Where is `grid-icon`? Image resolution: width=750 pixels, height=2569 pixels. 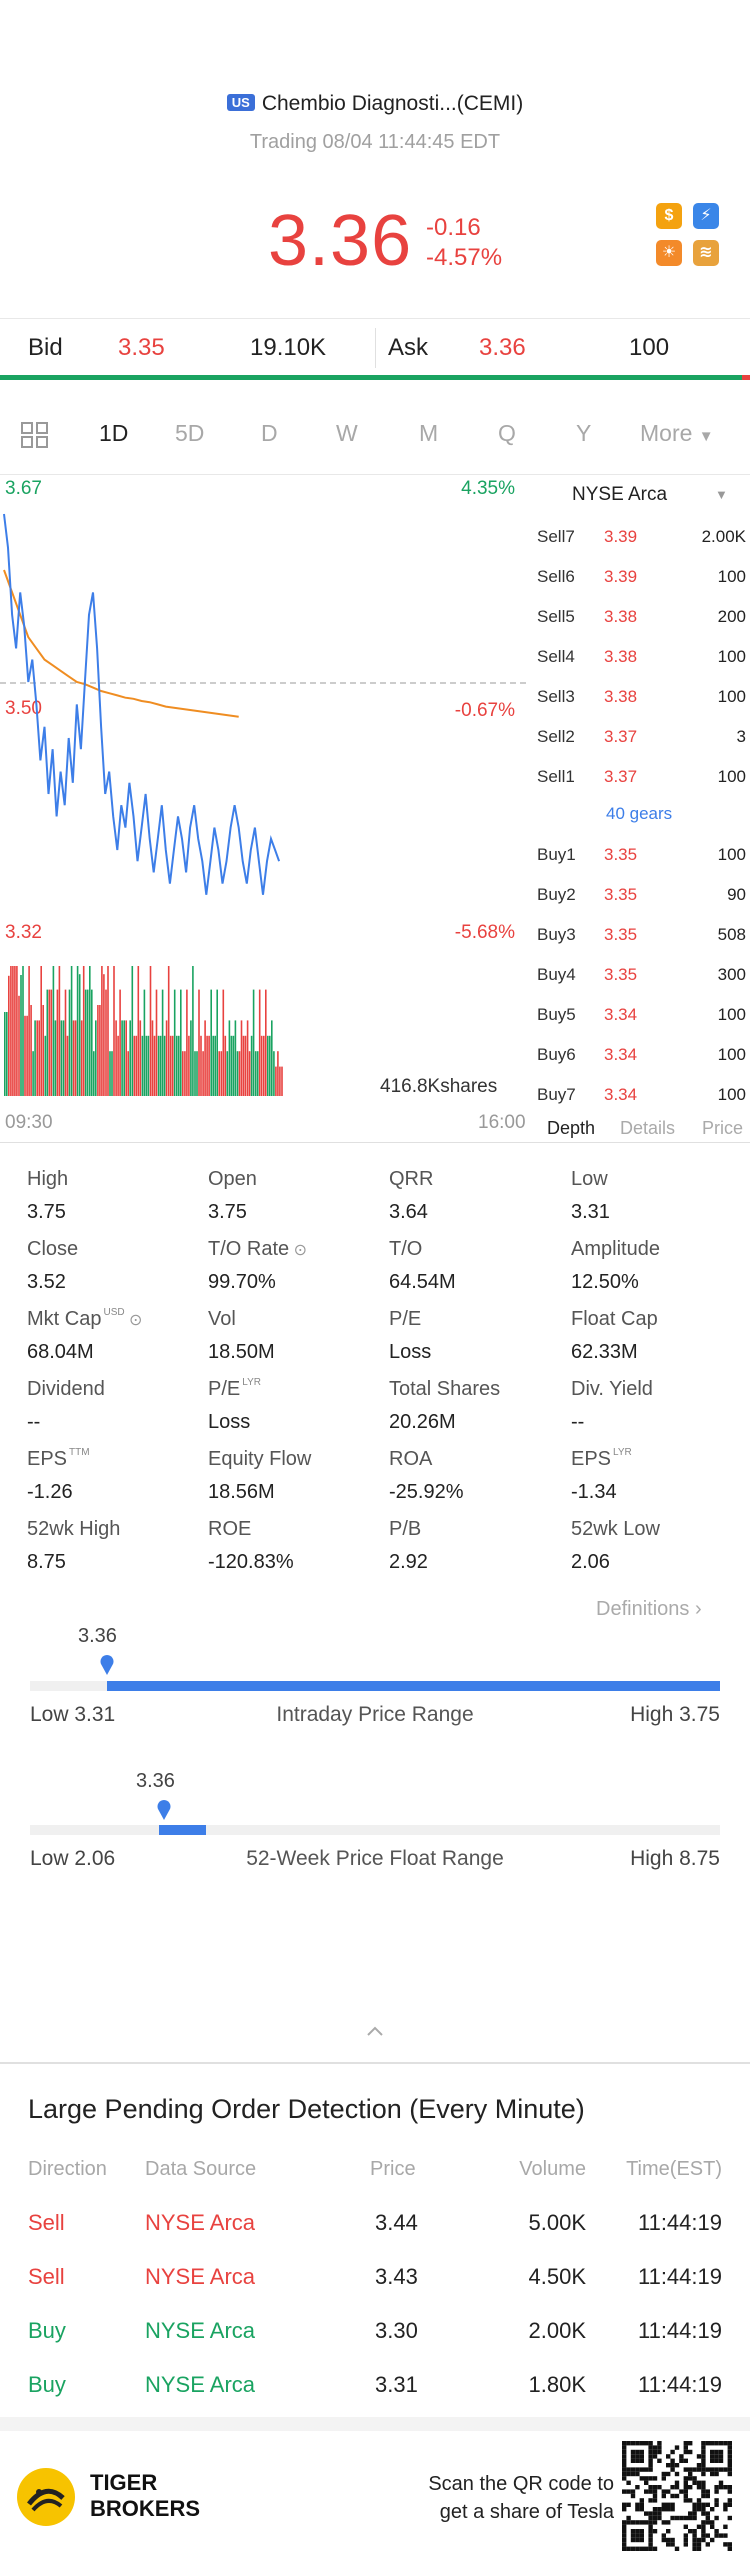
grid-icon is located at coordinates (35, 435).